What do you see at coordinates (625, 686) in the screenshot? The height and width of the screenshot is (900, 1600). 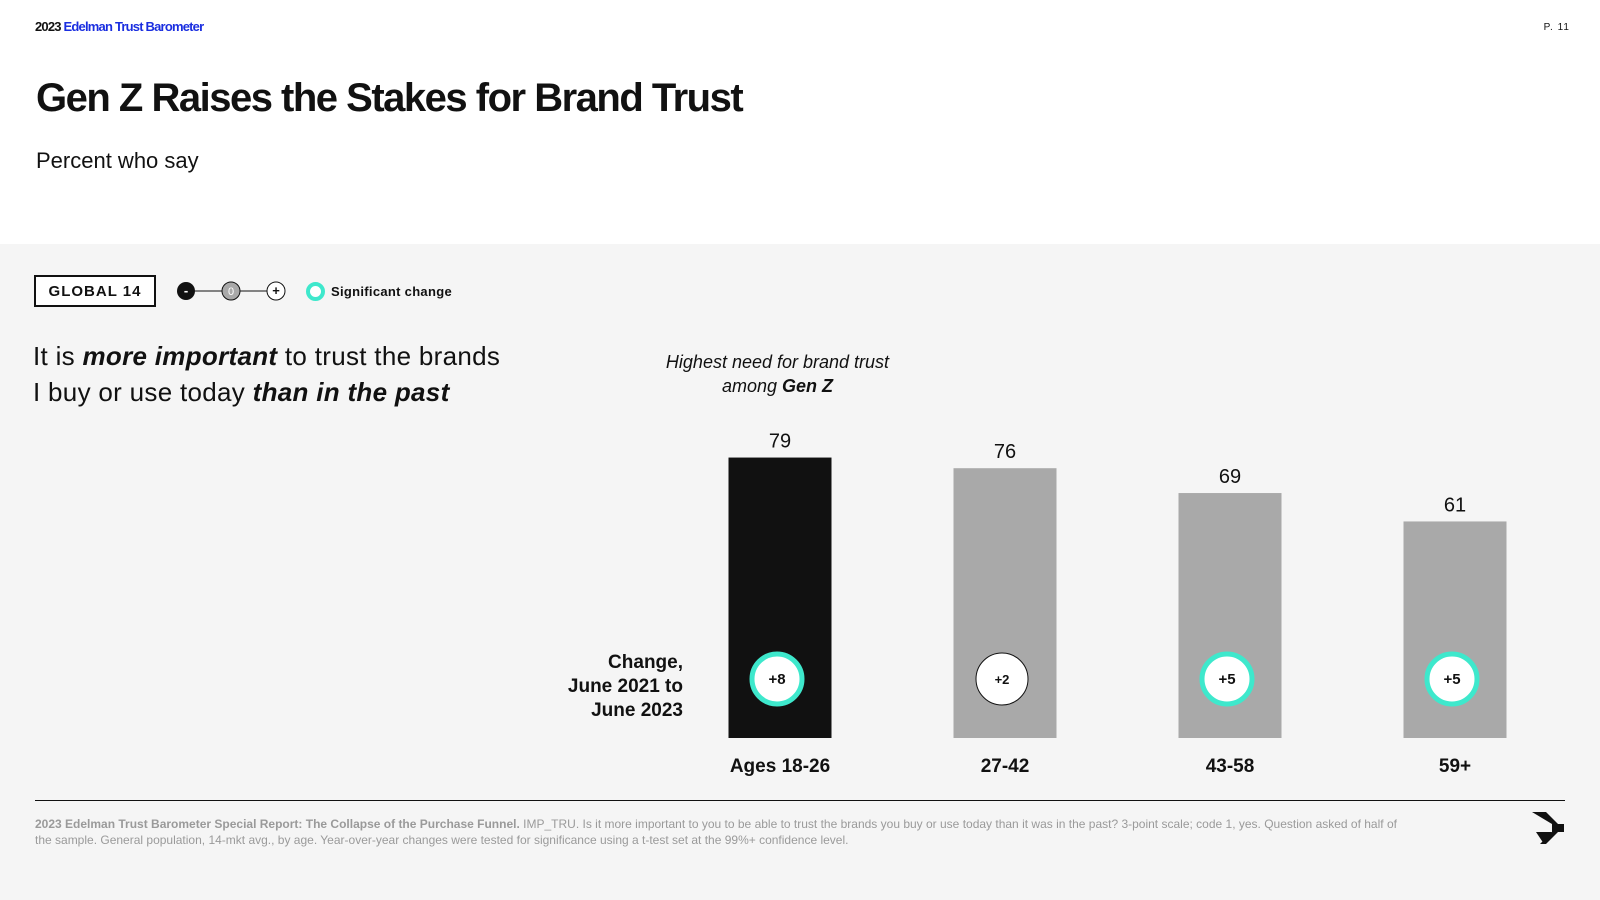 I see `change-label: Change, June 2021 to June 2023` at bounding box center [625, 686].